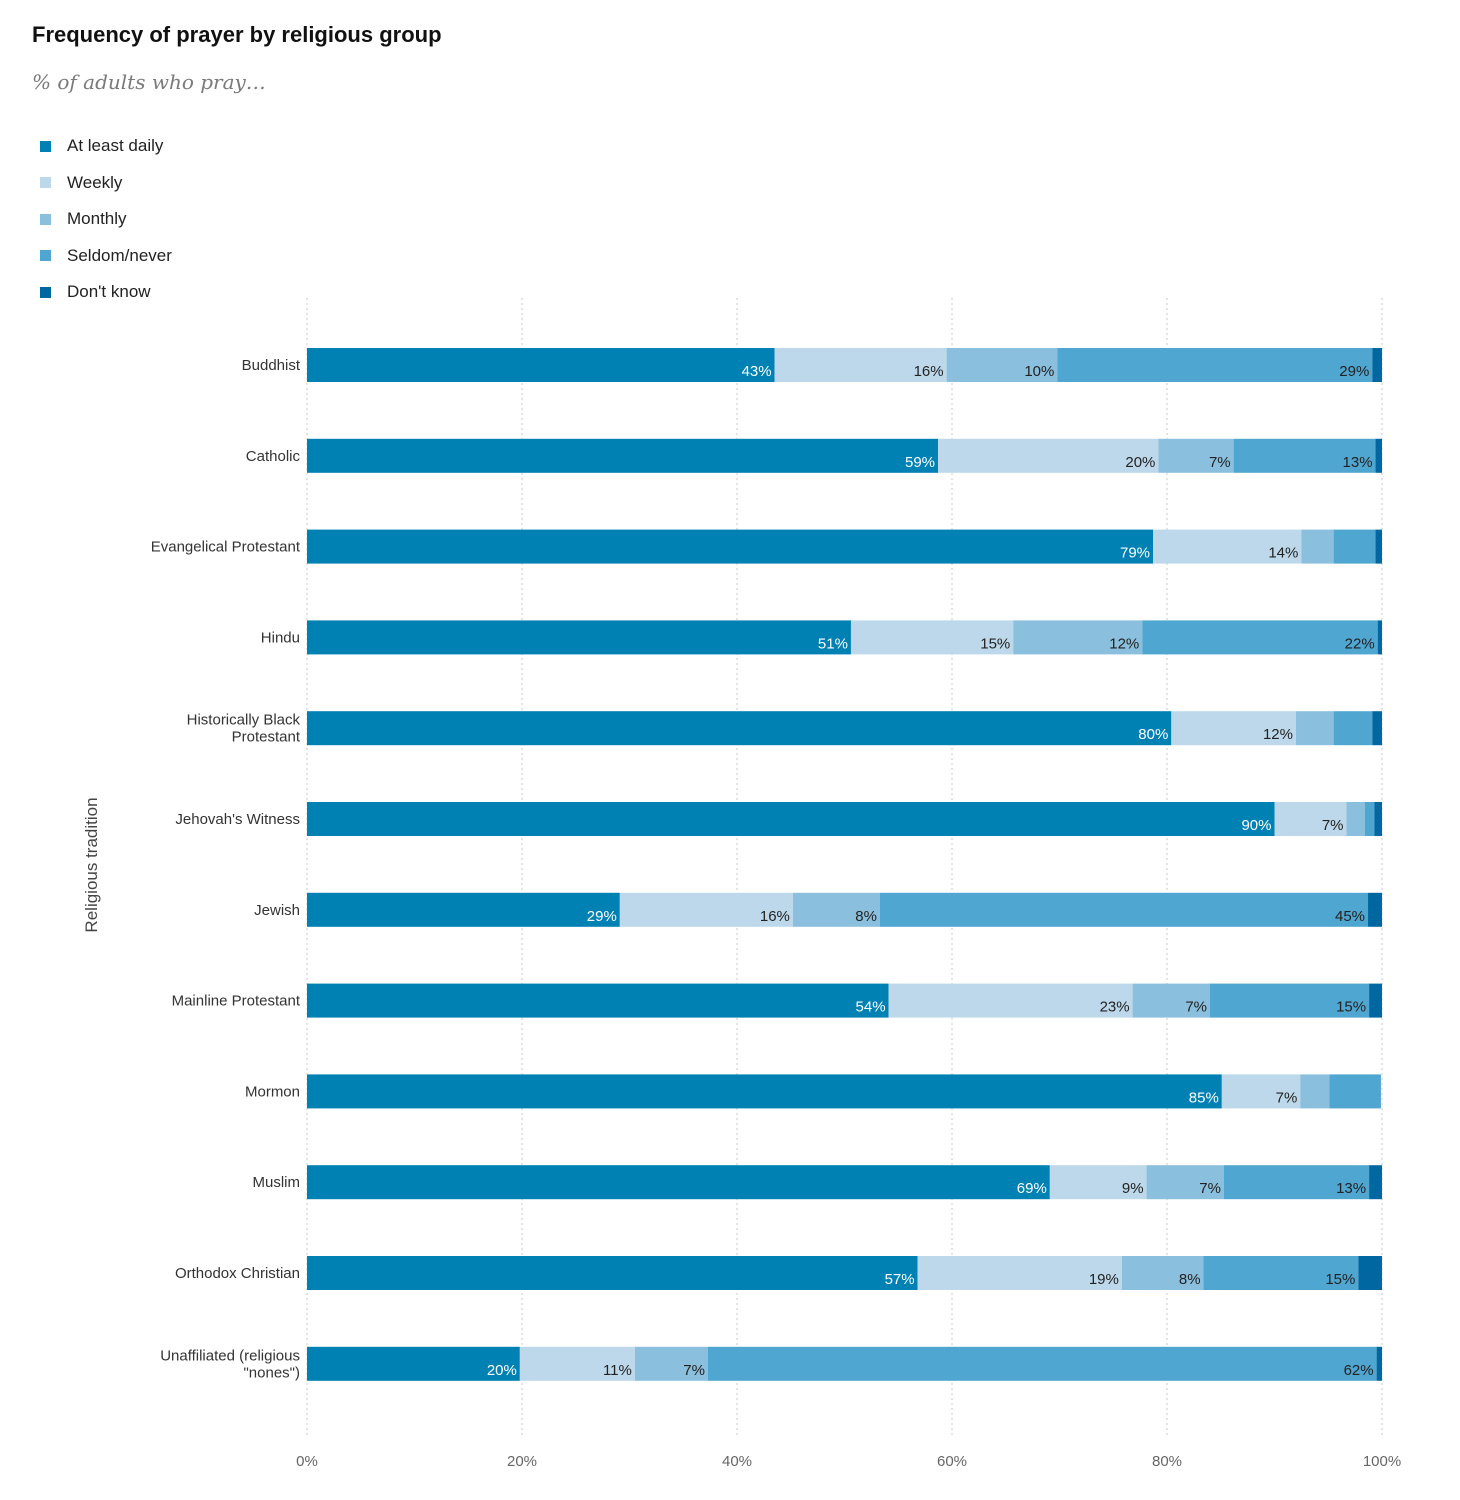 The height and width of the screenshot is (1500, 1460). What do you see at coordinates (775, 916) in the screenshot?
I see `data-label: 16%` at bounding box center [775, 916].